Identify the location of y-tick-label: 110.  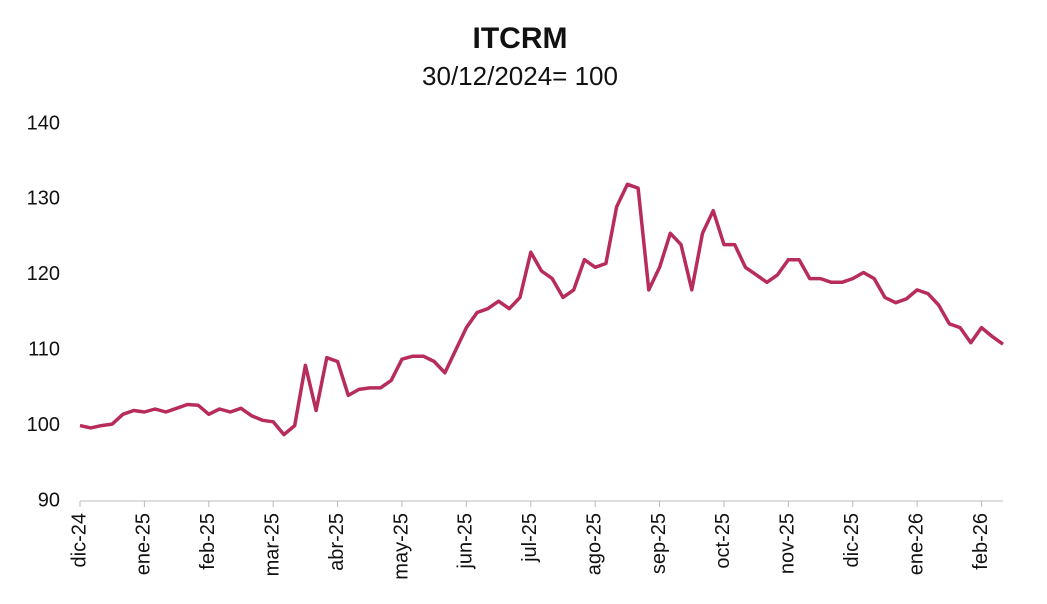
(44, 349).